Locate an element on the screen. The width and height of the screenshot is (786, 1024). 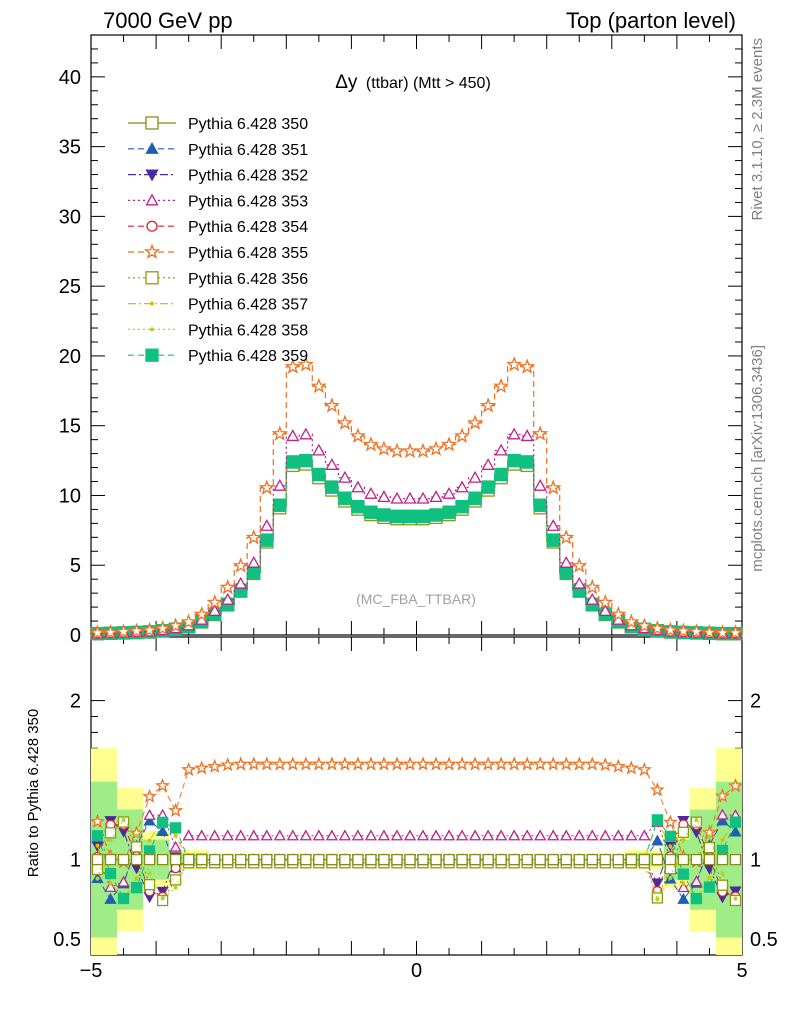
legend-entry: Pythia 6.428 354 is located at coordinates (218, 227).